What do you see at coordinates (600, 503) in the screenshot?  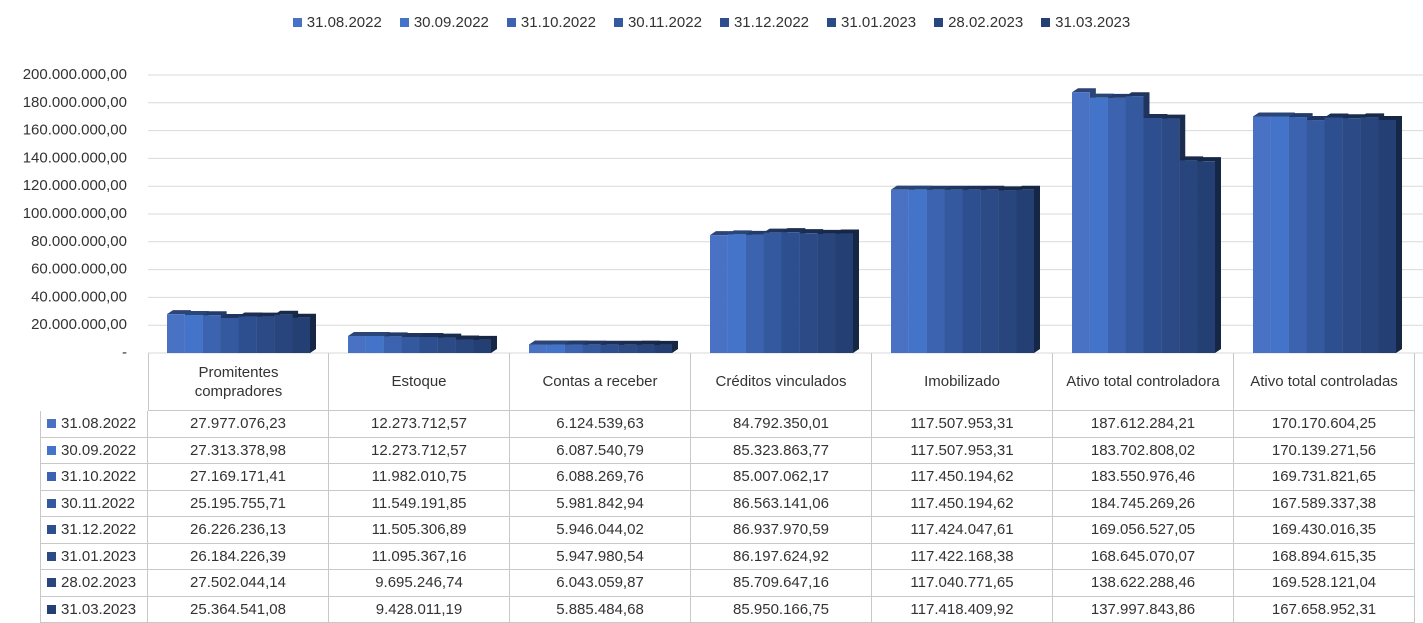 I see `table-cell: 5.981.842,94` at bounding box center [600, 503].